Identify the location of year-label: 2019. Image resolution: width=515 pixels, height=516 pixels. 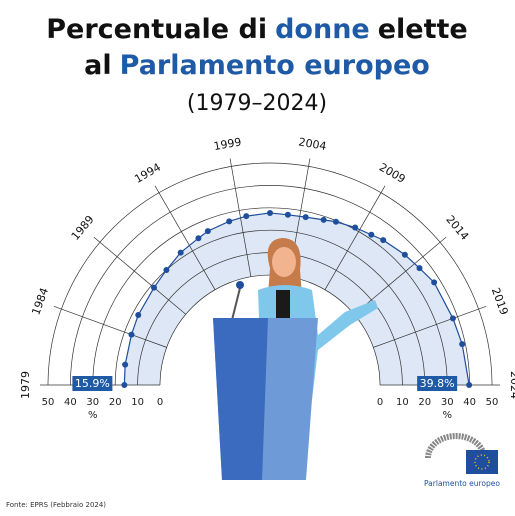
(500, 301).